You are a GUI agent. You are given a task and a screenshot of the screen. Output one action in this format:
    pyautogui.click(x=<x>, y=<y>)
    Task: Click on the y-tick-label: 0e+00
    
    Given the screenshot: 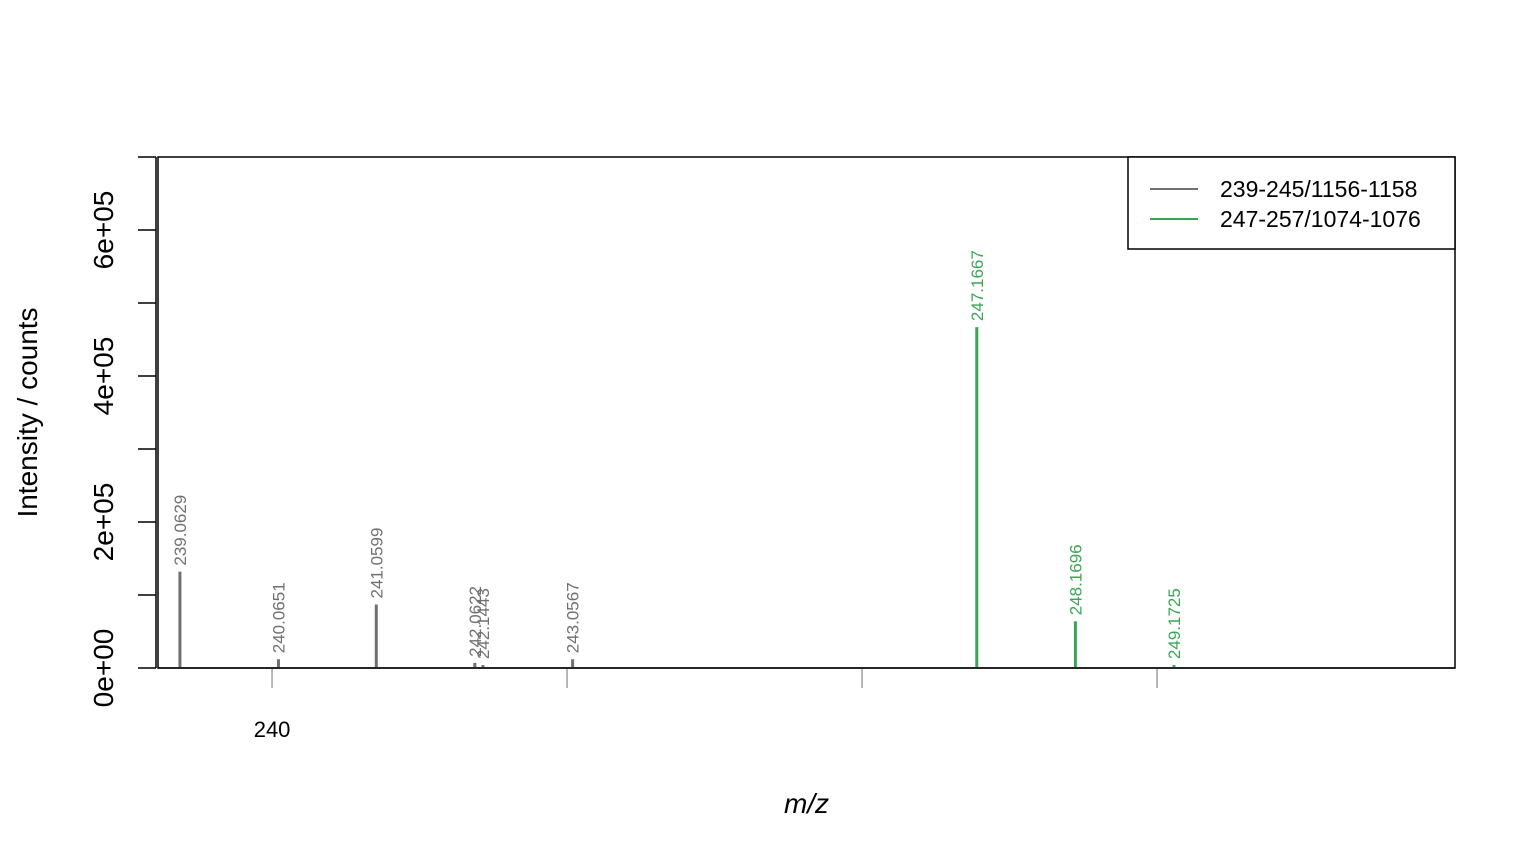 What is the action you would take?
    pyautogui.click(x=103, y=668)
    